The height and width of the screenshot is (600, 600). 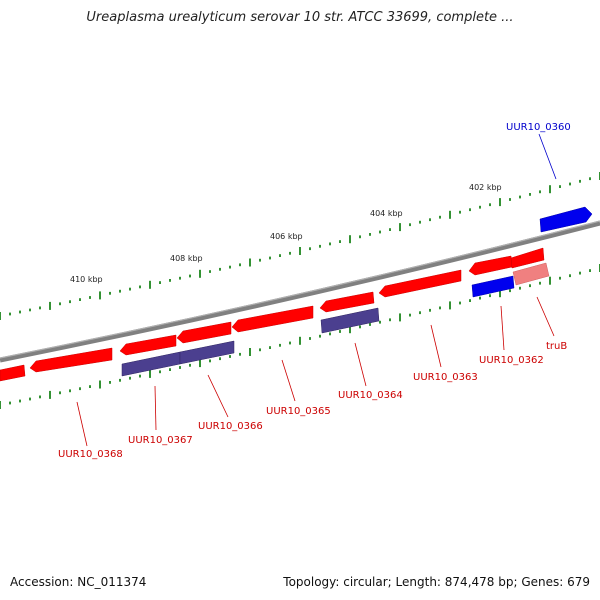 I want to click on gene-label-0368: UUR10_0368, so click(x=90, y=454).